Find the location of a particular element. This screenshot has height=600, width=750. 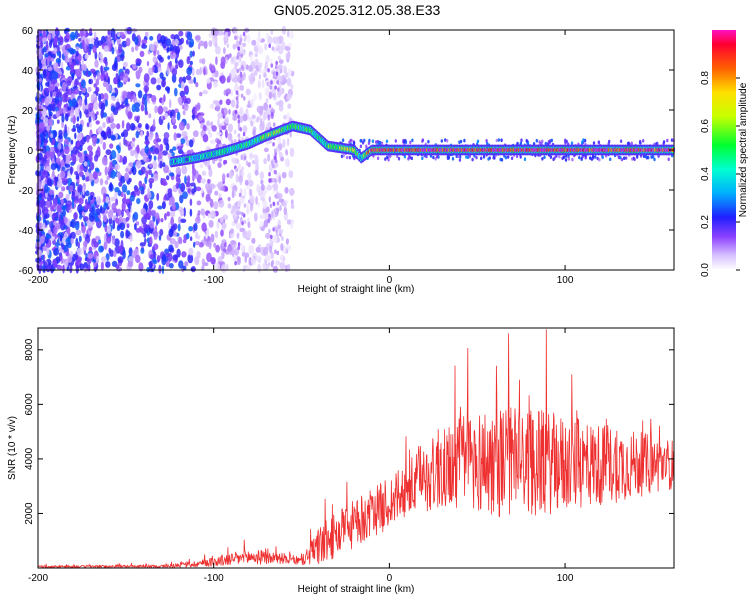

y-tick-label: 8000 is located at coordinates (29, 349).